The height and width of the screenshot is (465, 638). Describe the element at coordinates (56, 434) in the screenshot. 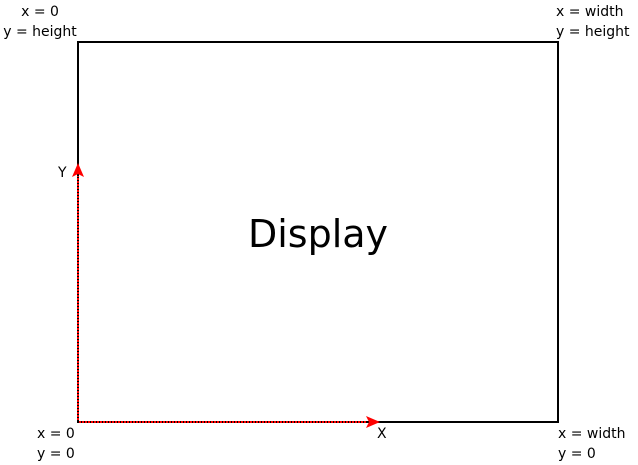

I see `bottom-left-x-text: x = 0` at that location.